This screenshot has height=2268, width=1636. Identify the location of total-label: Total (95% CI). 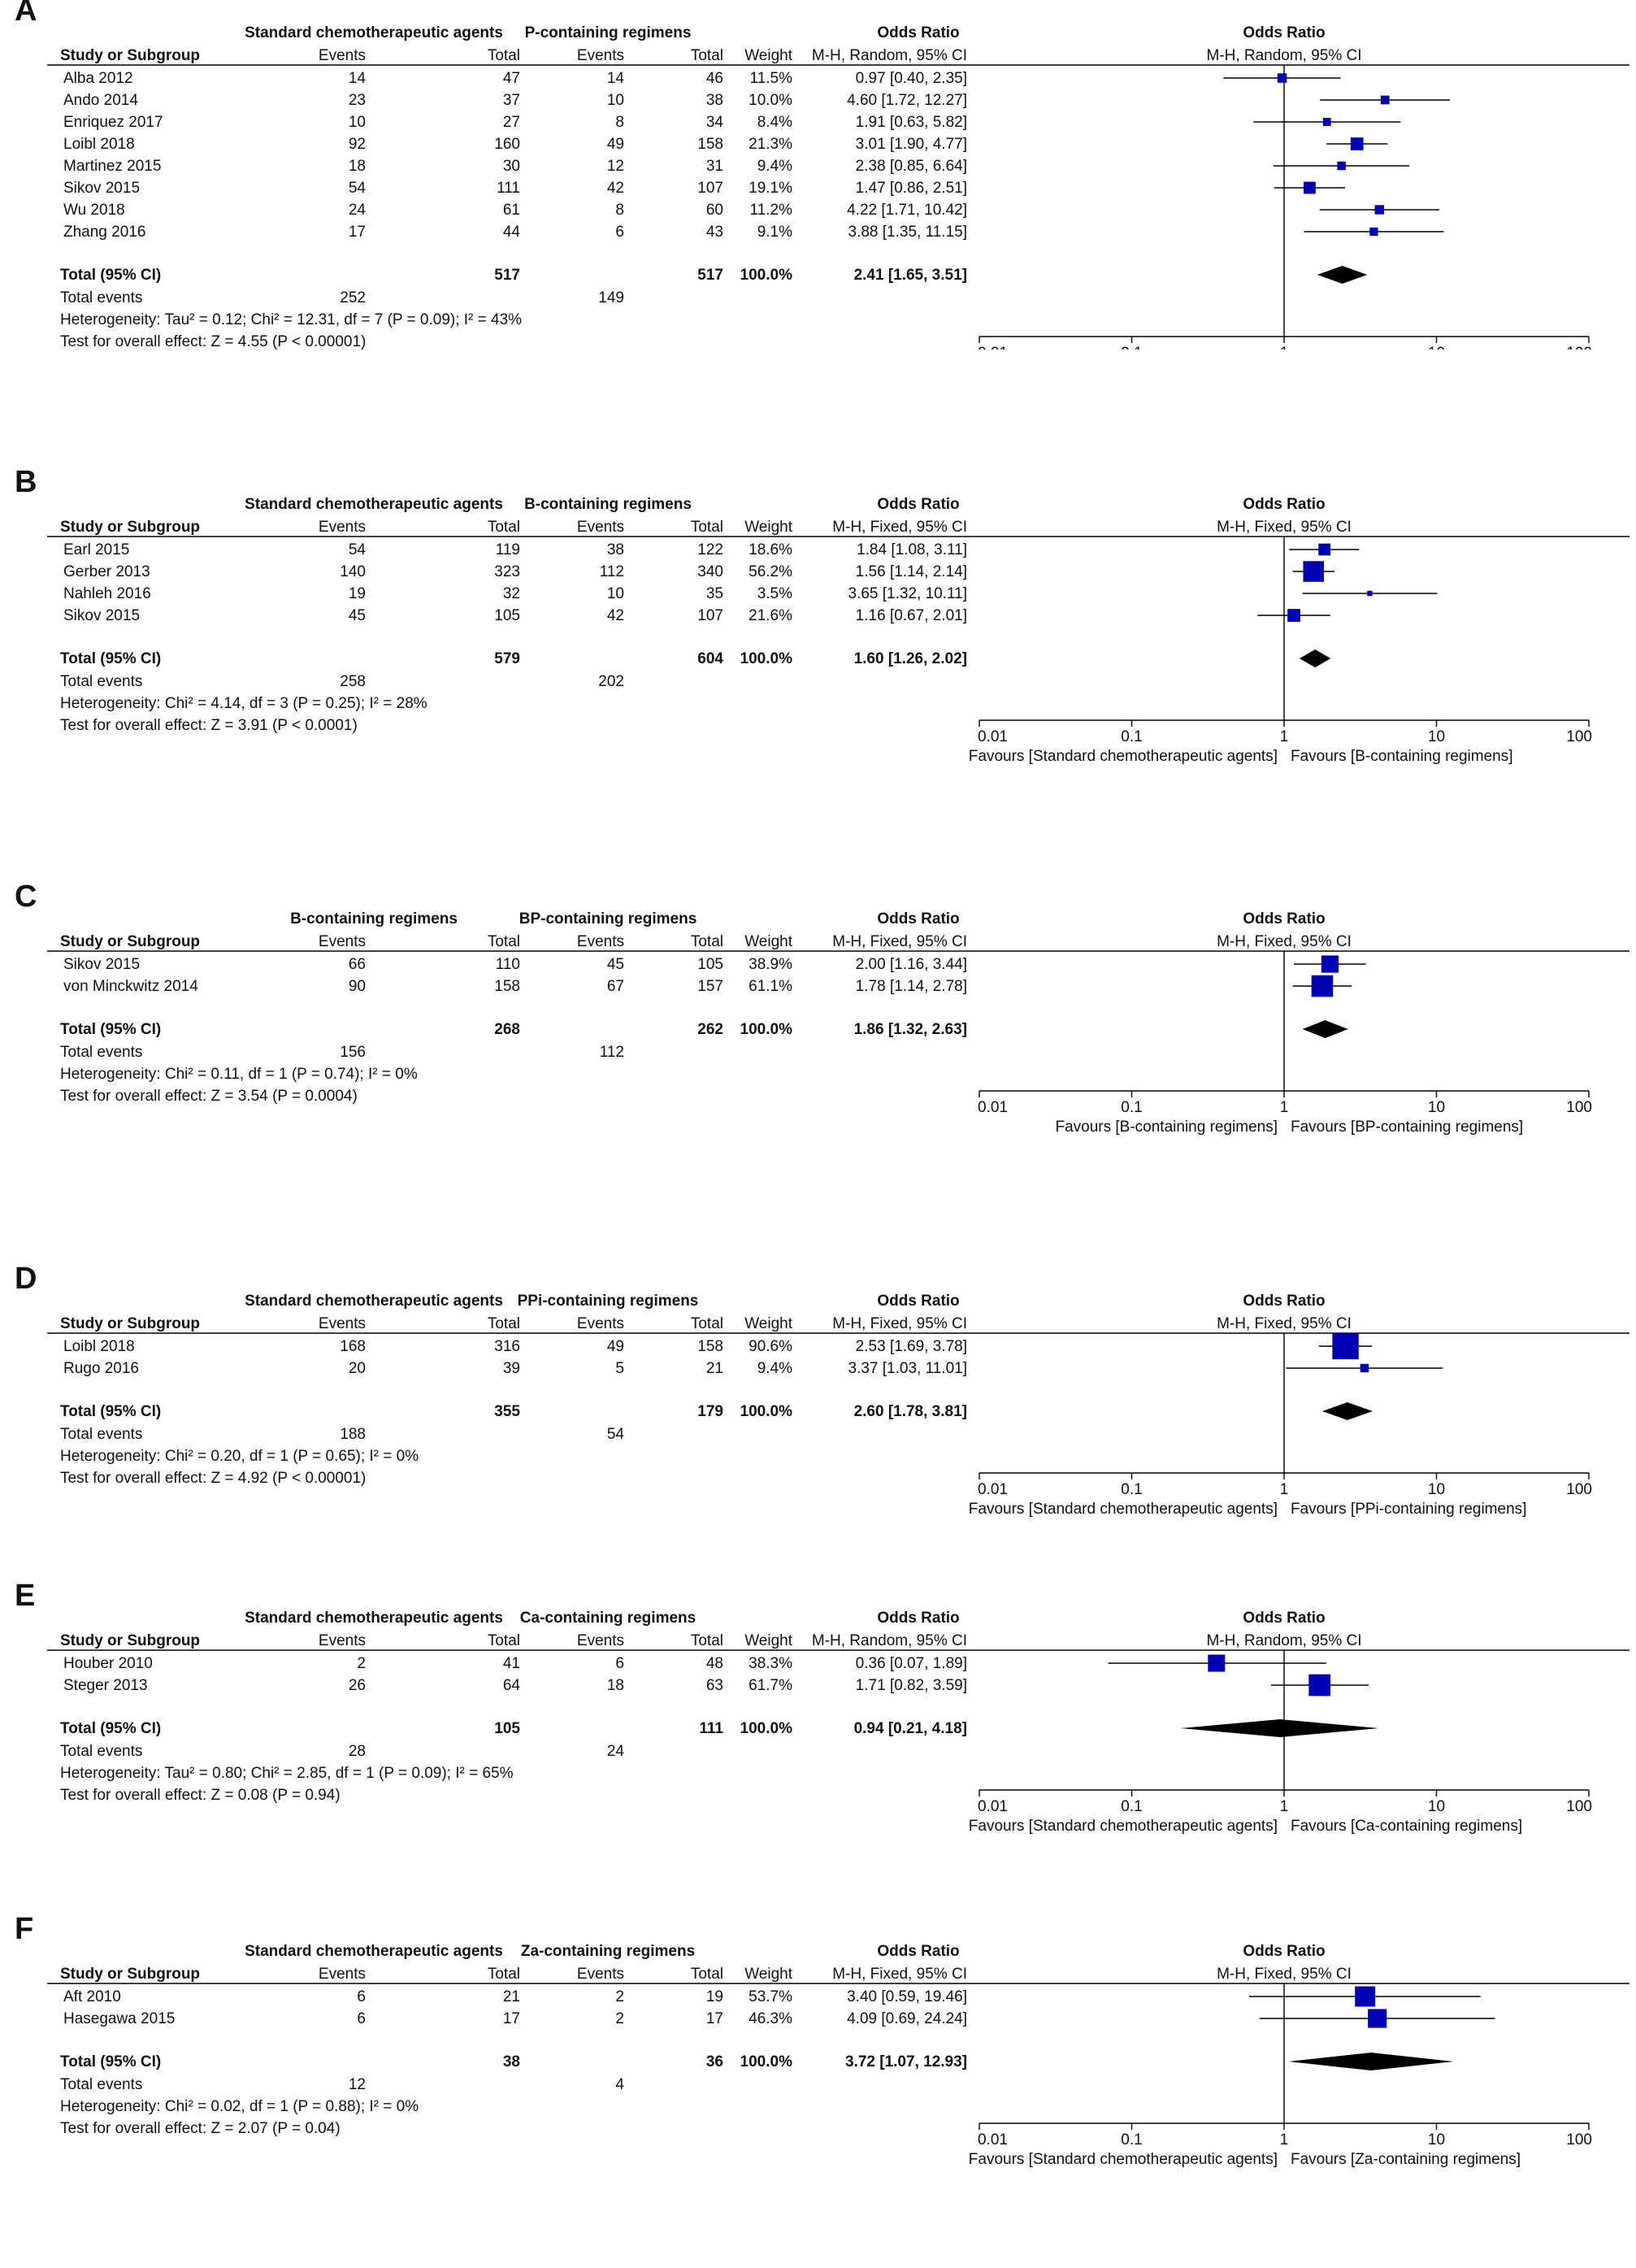
(111, 658).